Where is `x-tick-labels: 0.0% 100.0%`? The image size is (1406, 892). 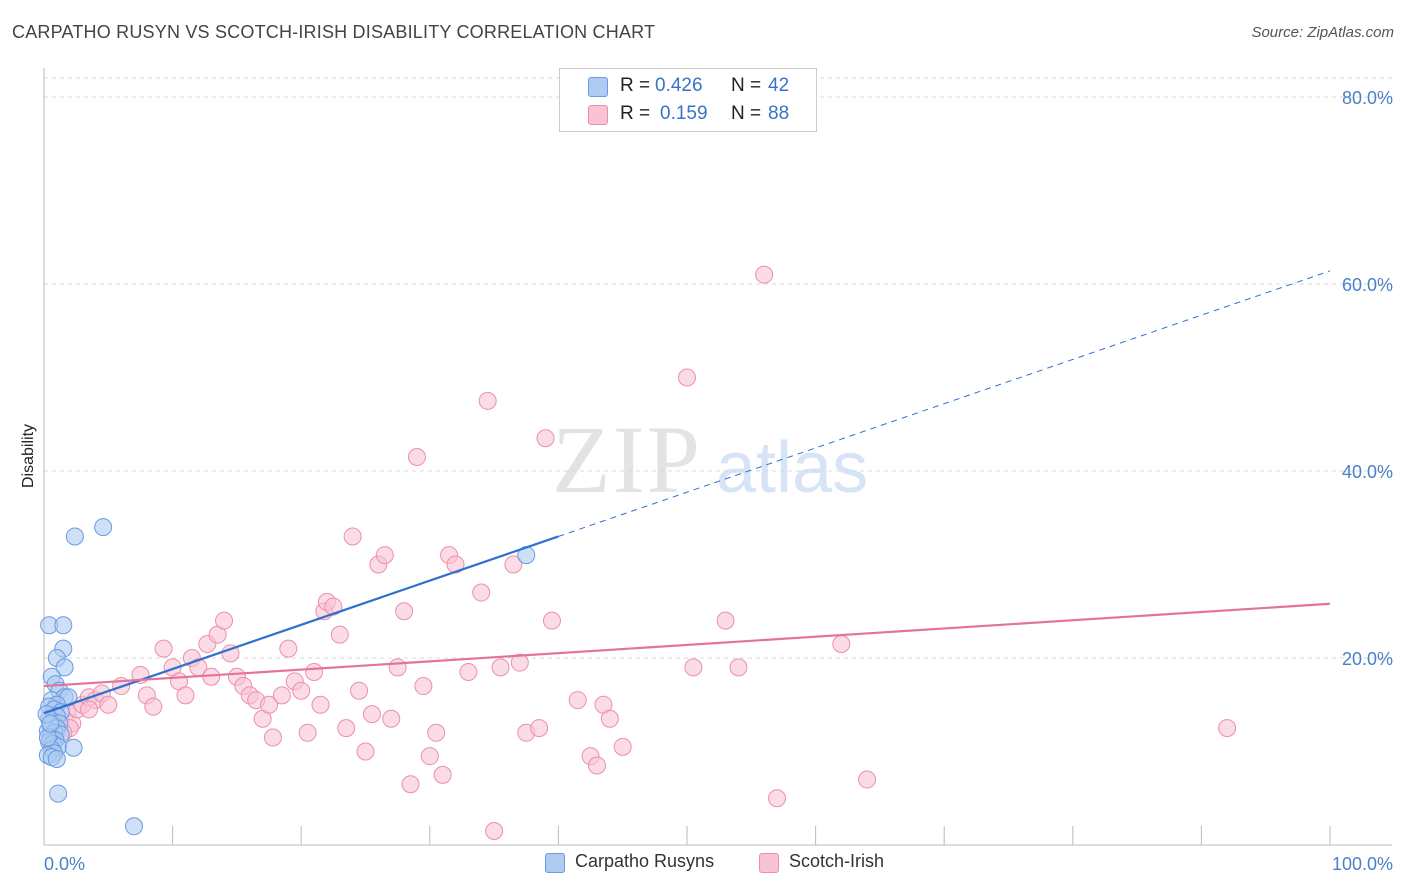
x-tick-labels: 0.0% 100.0% is located at coordinates (718, 864).